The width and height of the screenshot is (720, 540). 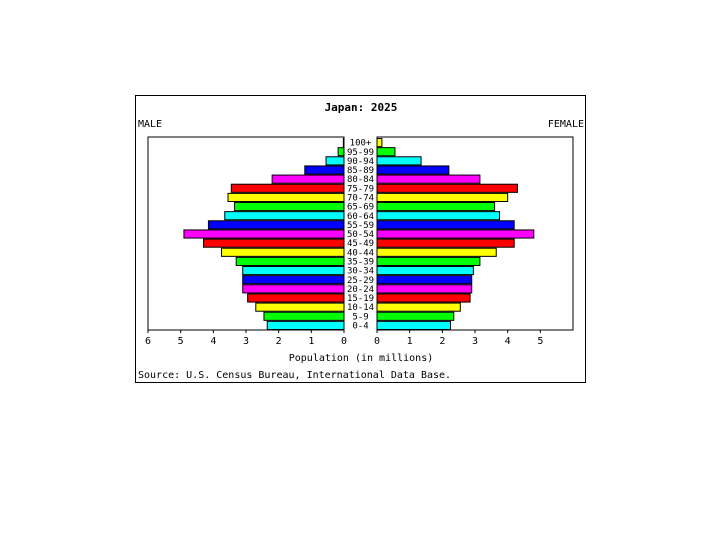 What do you see at coordinates (150, 124) in the screenshot?
I see `male-label: MALE` at bounding box center [150, 124].